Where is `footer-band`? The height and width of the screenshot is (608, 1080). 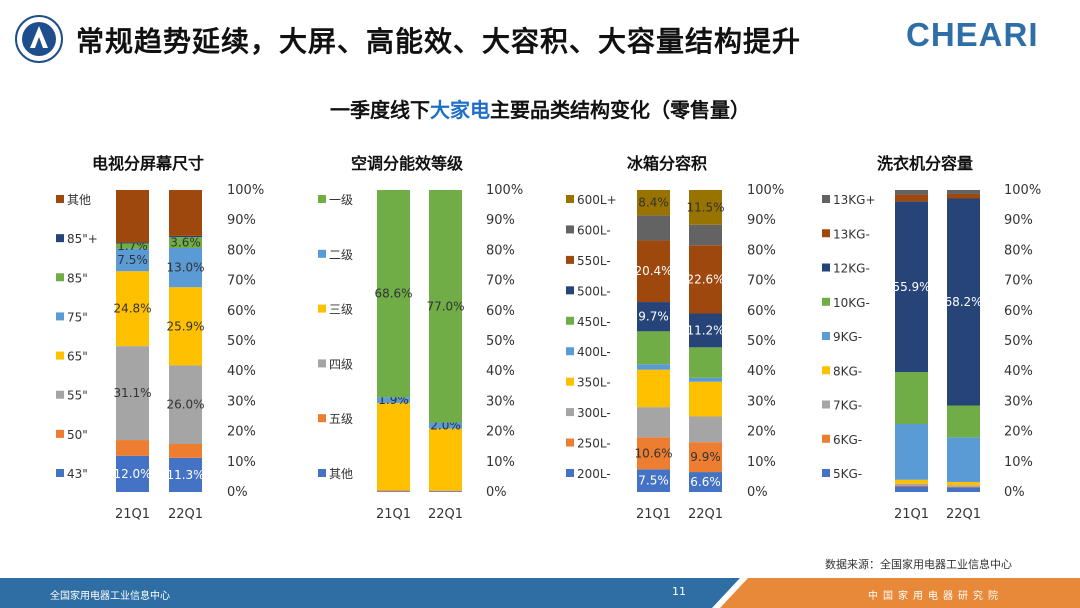
footer-band is located at coordinates (540, 593).